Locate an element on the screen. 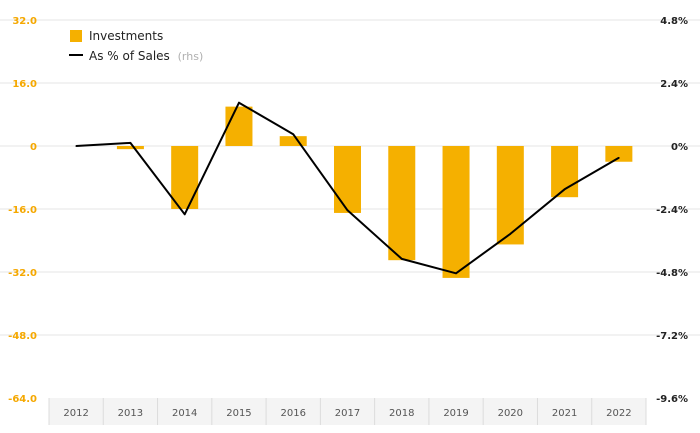 The width and height of the screenshot is (700, 433). x-tick-label: 2012 is located at coordinates (75, 413).